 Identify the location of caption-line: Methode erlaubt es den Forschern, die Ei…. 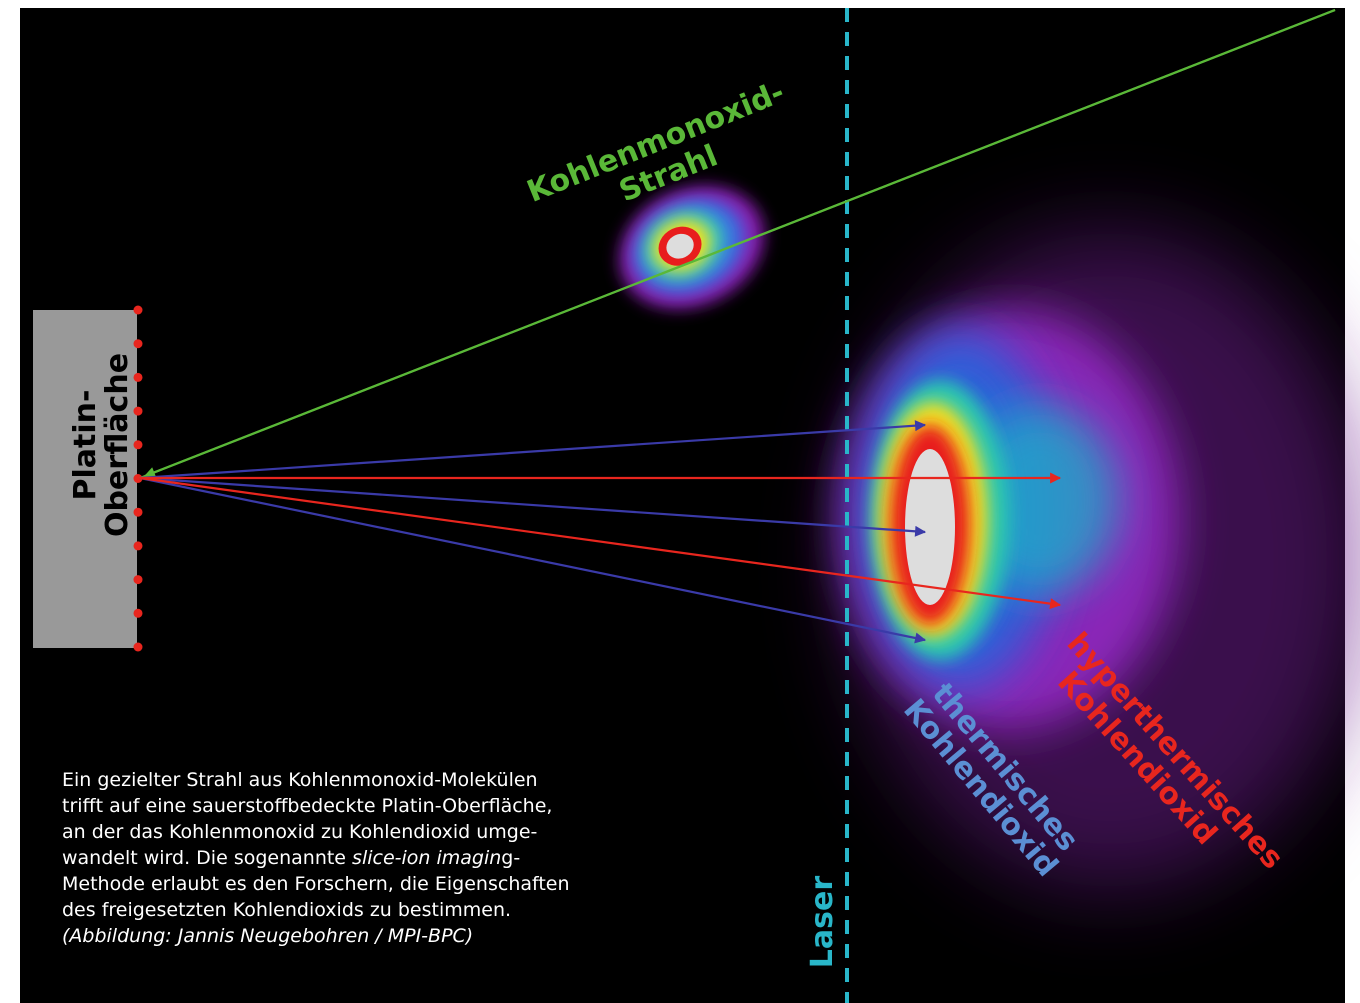
(316, 884).